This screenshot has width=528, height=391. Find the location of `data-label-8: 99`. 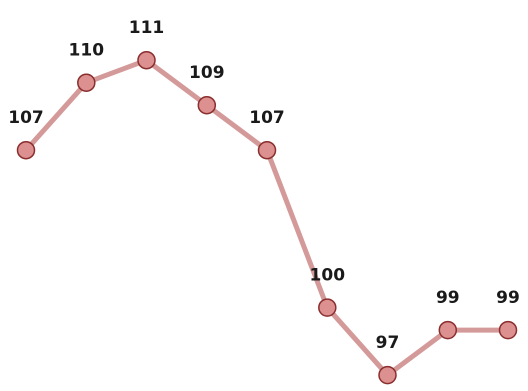

data-label-8: 99 is located at coordinates (448, 298).